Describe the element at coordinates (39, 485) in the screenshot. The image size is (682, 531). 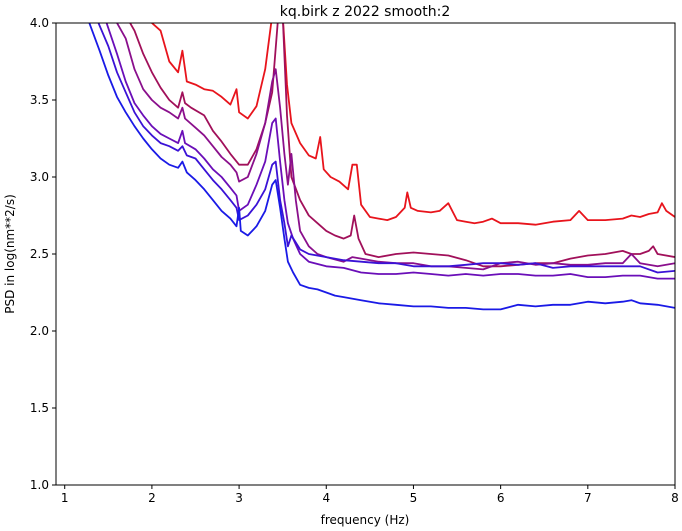
I see `y-tick-label: 1.0` at that location.